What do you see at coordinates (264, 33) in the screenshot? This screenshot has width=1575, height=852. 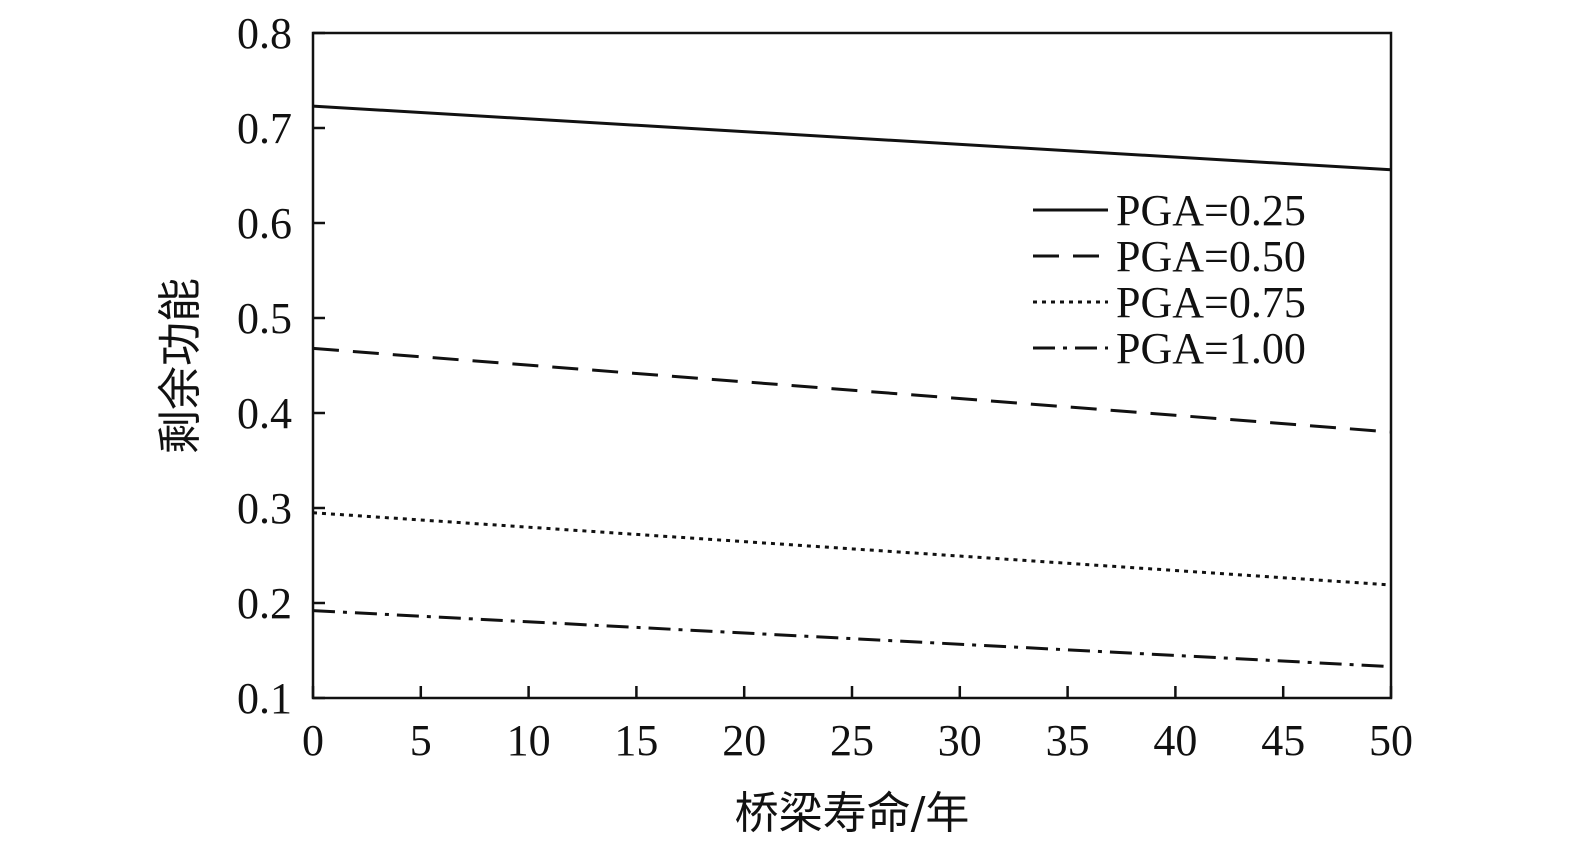 I see `y-tick-label: 0.8` at bounding box center [264, 33].